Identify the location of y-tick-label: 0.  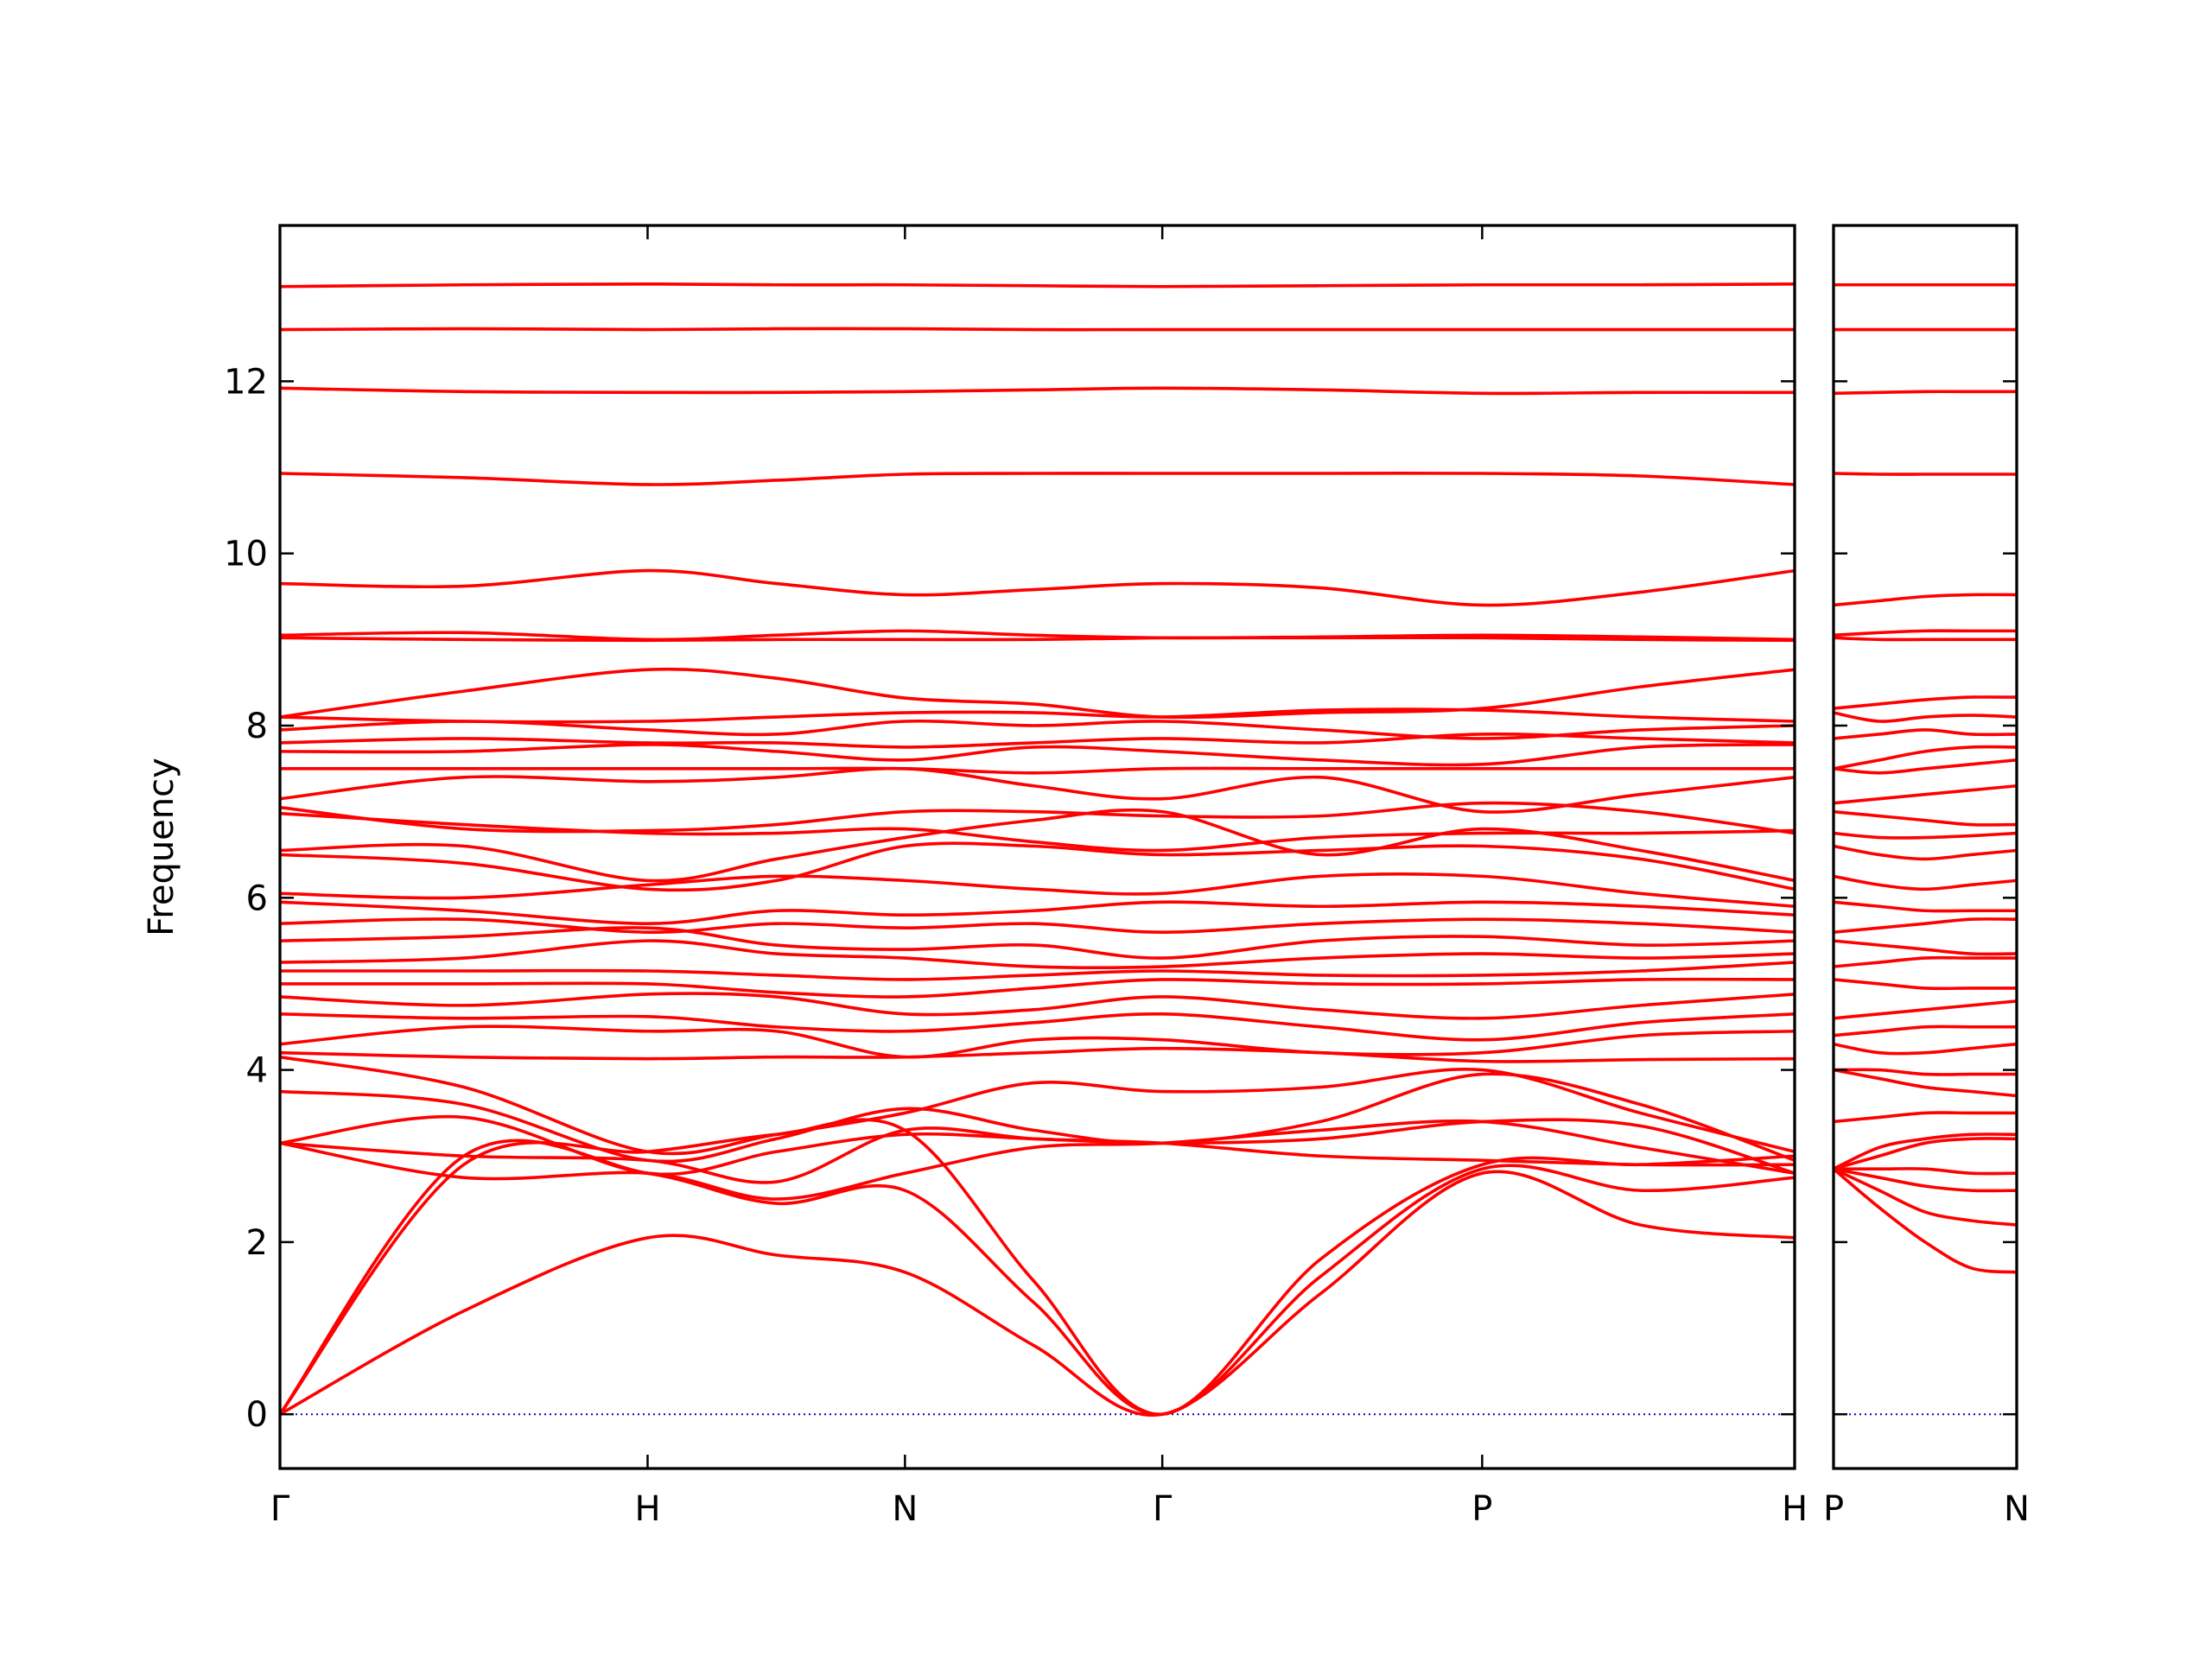
(257, 1415).